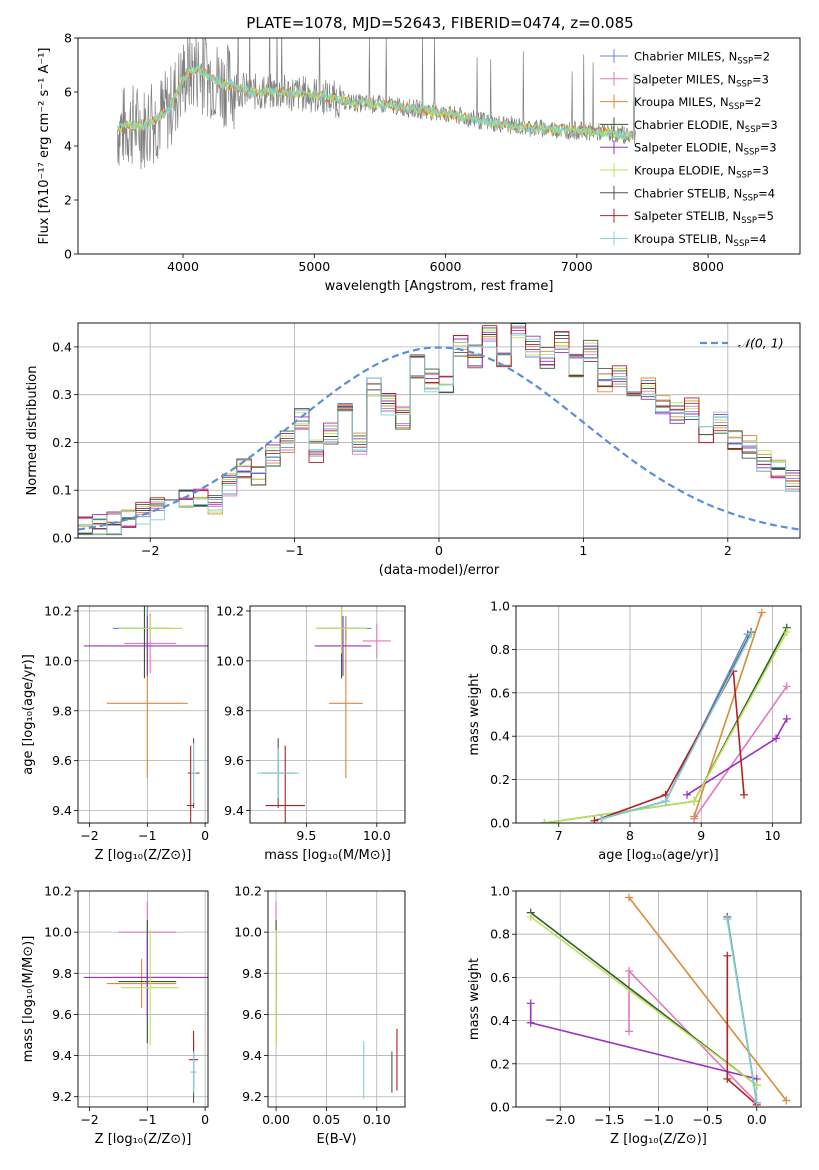 This screenshot has height=1170, width=819. I want to click on spectrum-ytick-label-3: 6, so click(68, 92).